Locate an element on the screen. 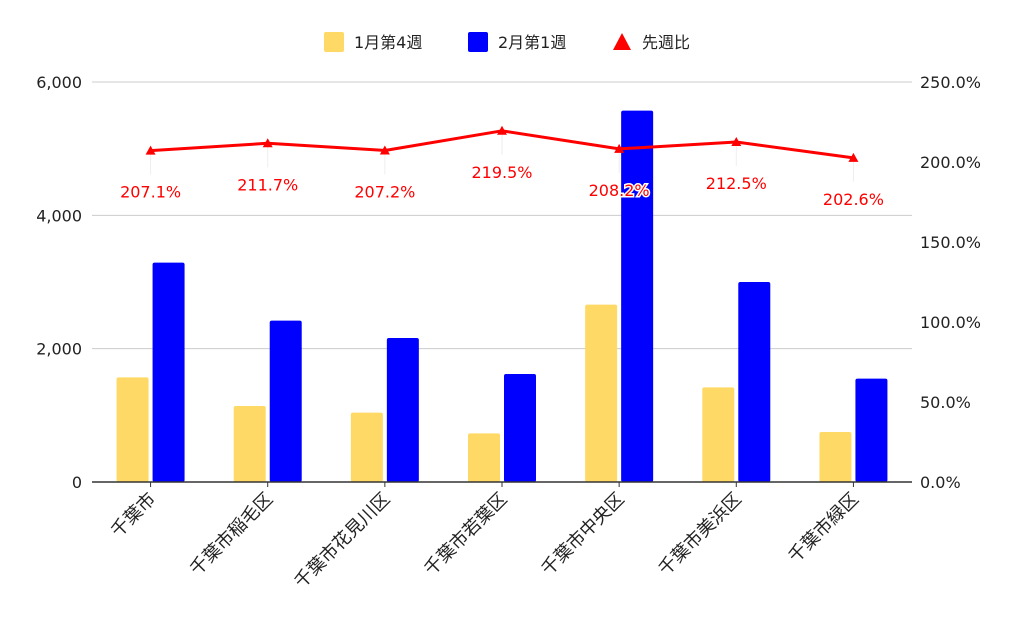 The width and height of the screenshot is (1024, 633). line-data-label: 207.1% is located at coordinates (150, 192).